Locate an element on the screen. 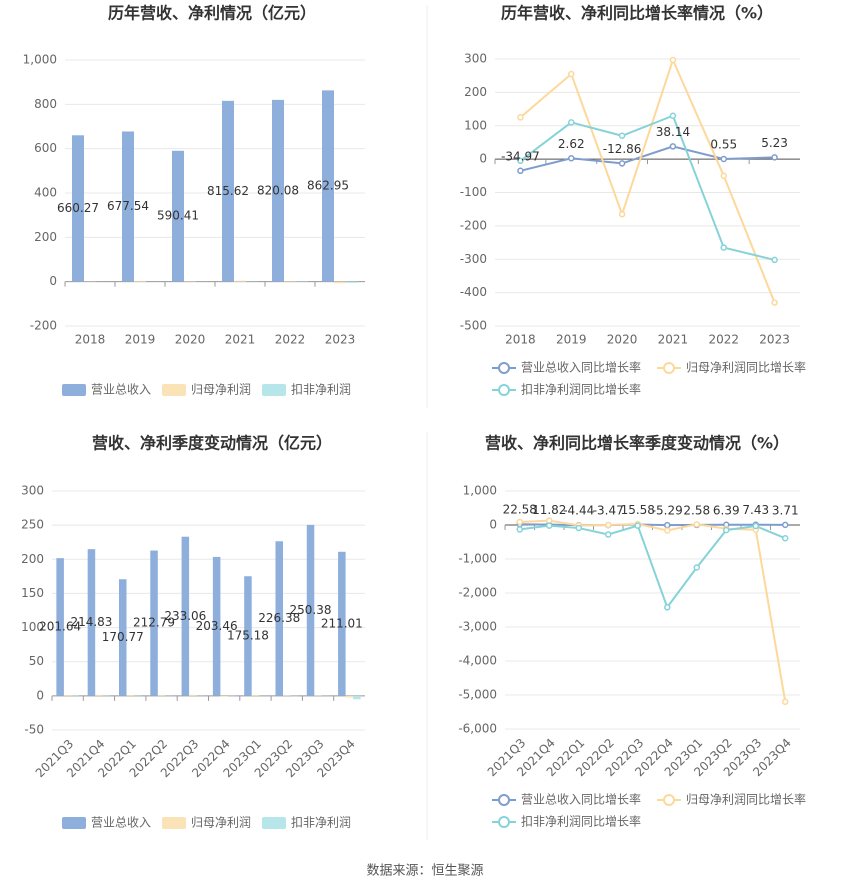  y-tick-label: -5,000 is located at coordinates (477, 695).